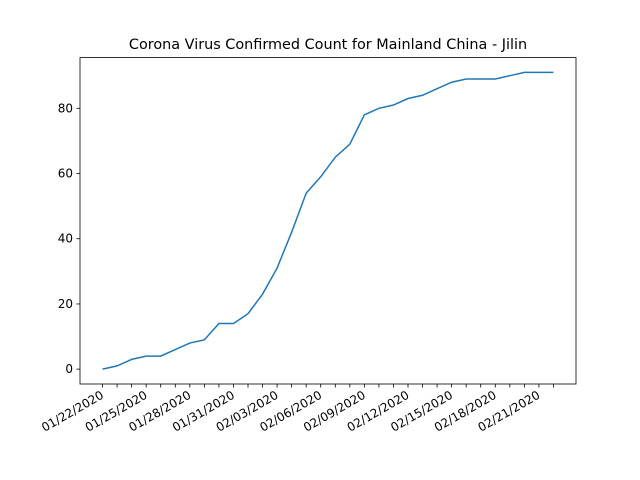  I want to click on y-tick-label: 80, so click(65, 108).